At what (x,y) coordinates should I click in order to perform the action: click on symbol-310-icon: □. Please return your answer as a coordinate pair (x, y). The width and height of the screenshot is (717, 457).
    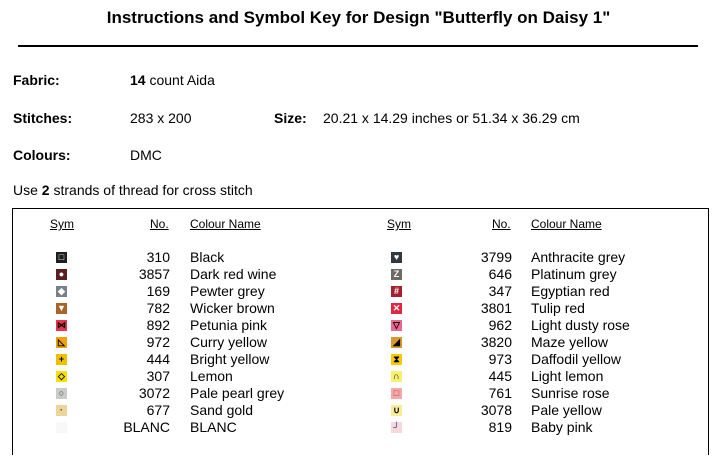
    Looking at the image, I should click on (61, 257).